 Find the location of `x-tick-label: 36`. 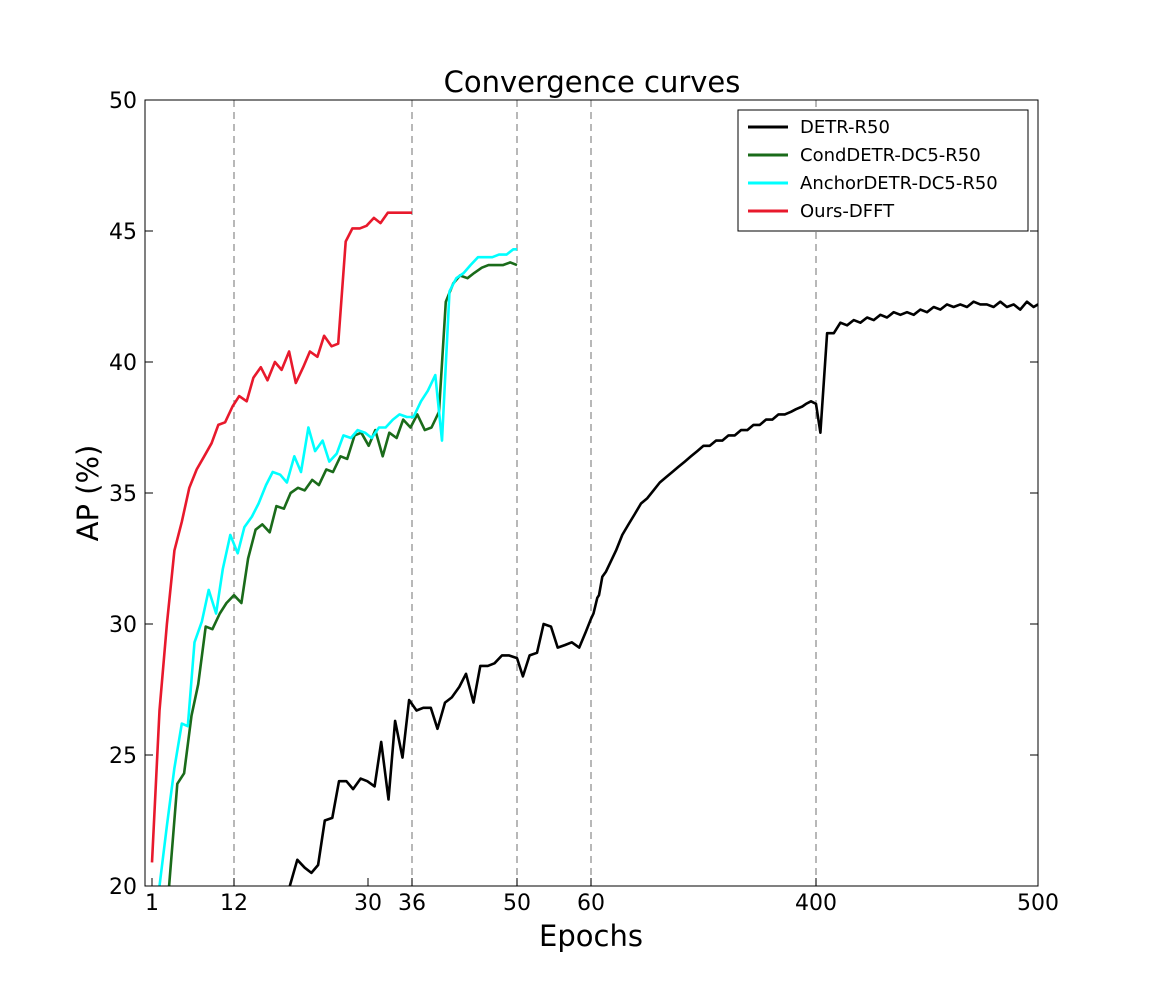

x-tick-label: 36 is located at coordinates (412, 903).